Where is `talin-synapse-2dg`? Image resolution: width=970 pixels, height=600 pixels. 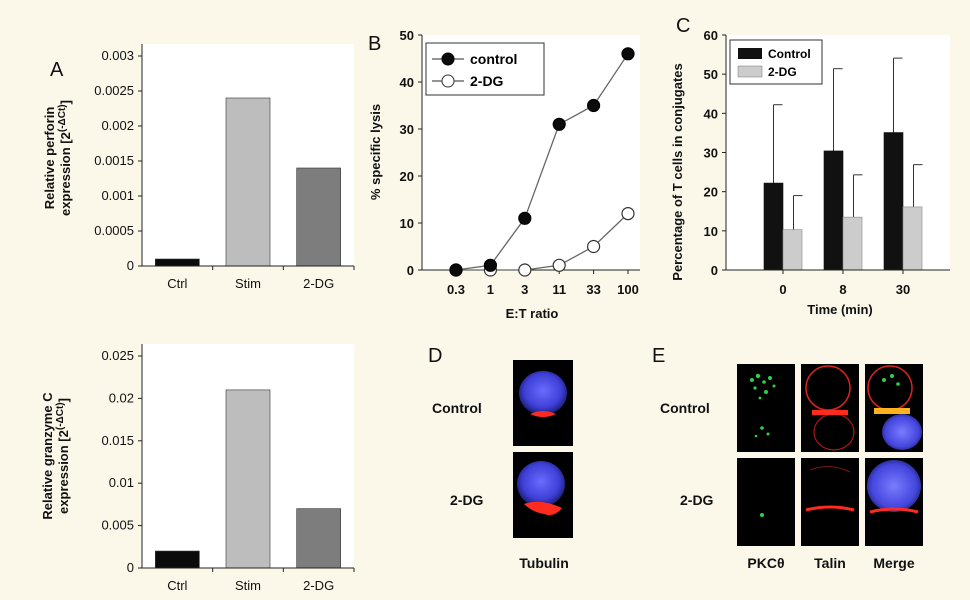
talin-synapse-2dg is located at coordinates (830, 508).